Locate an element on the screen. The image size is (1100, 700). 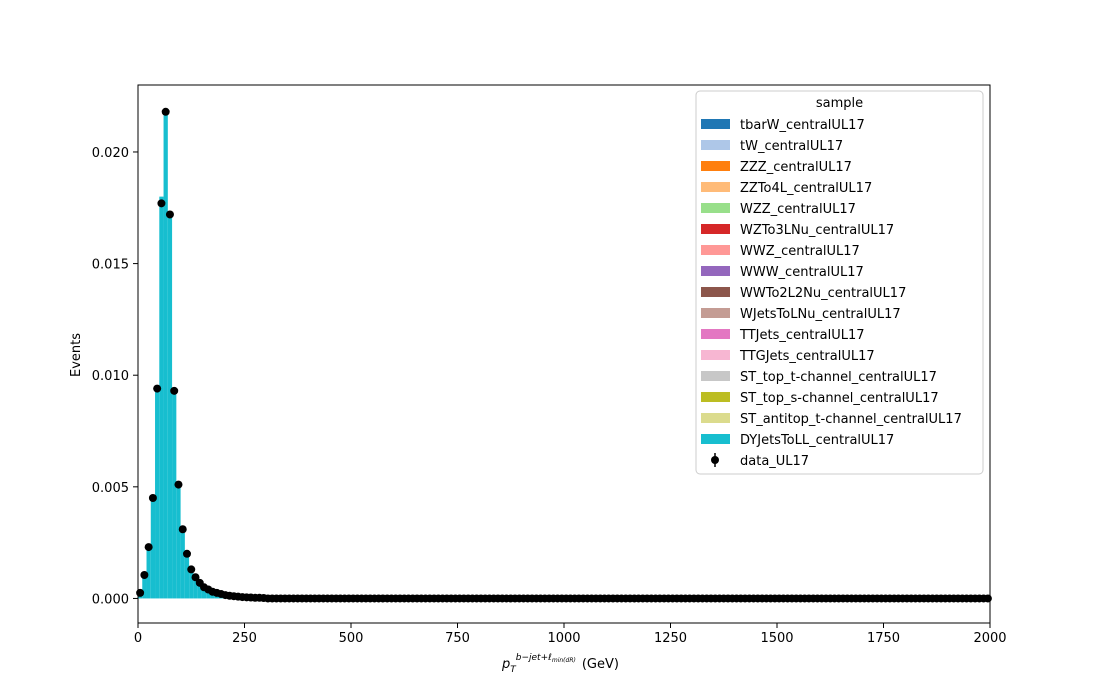
legend-swatch-ttgjets-centralul17 is located at coordinates (715, 355).